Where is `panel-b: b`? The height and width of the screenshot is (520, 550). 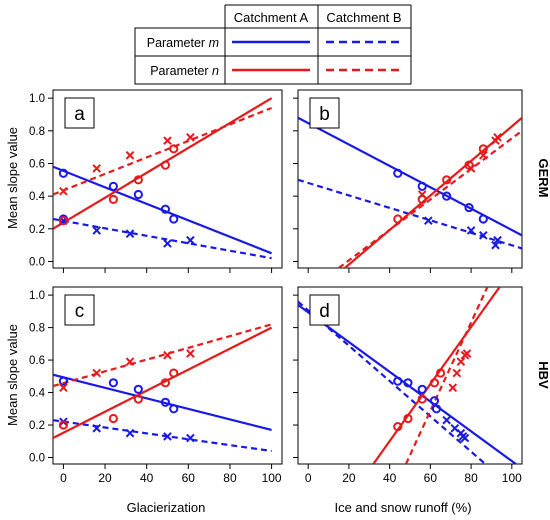
panel-b: b is located at coordinates (408, 181).